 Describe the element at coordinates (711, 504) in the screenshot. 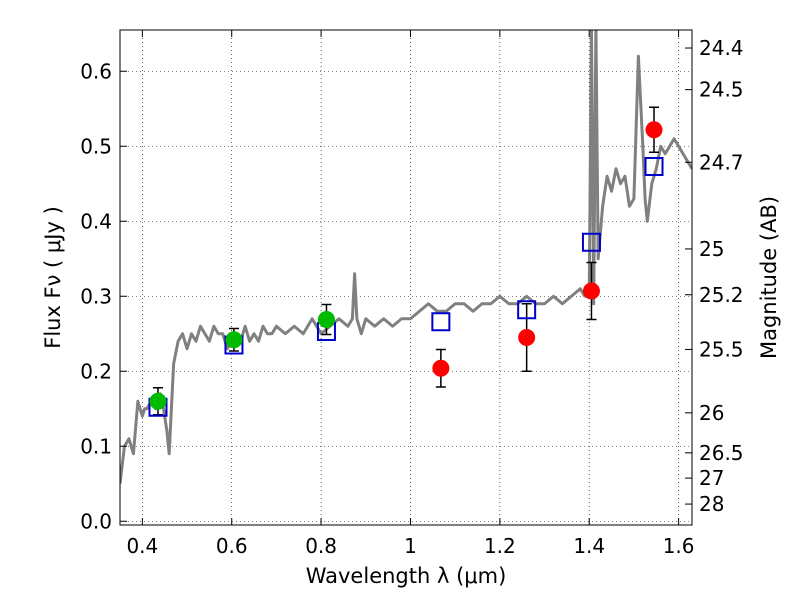

I see `right-tick-label: 28` at that location.